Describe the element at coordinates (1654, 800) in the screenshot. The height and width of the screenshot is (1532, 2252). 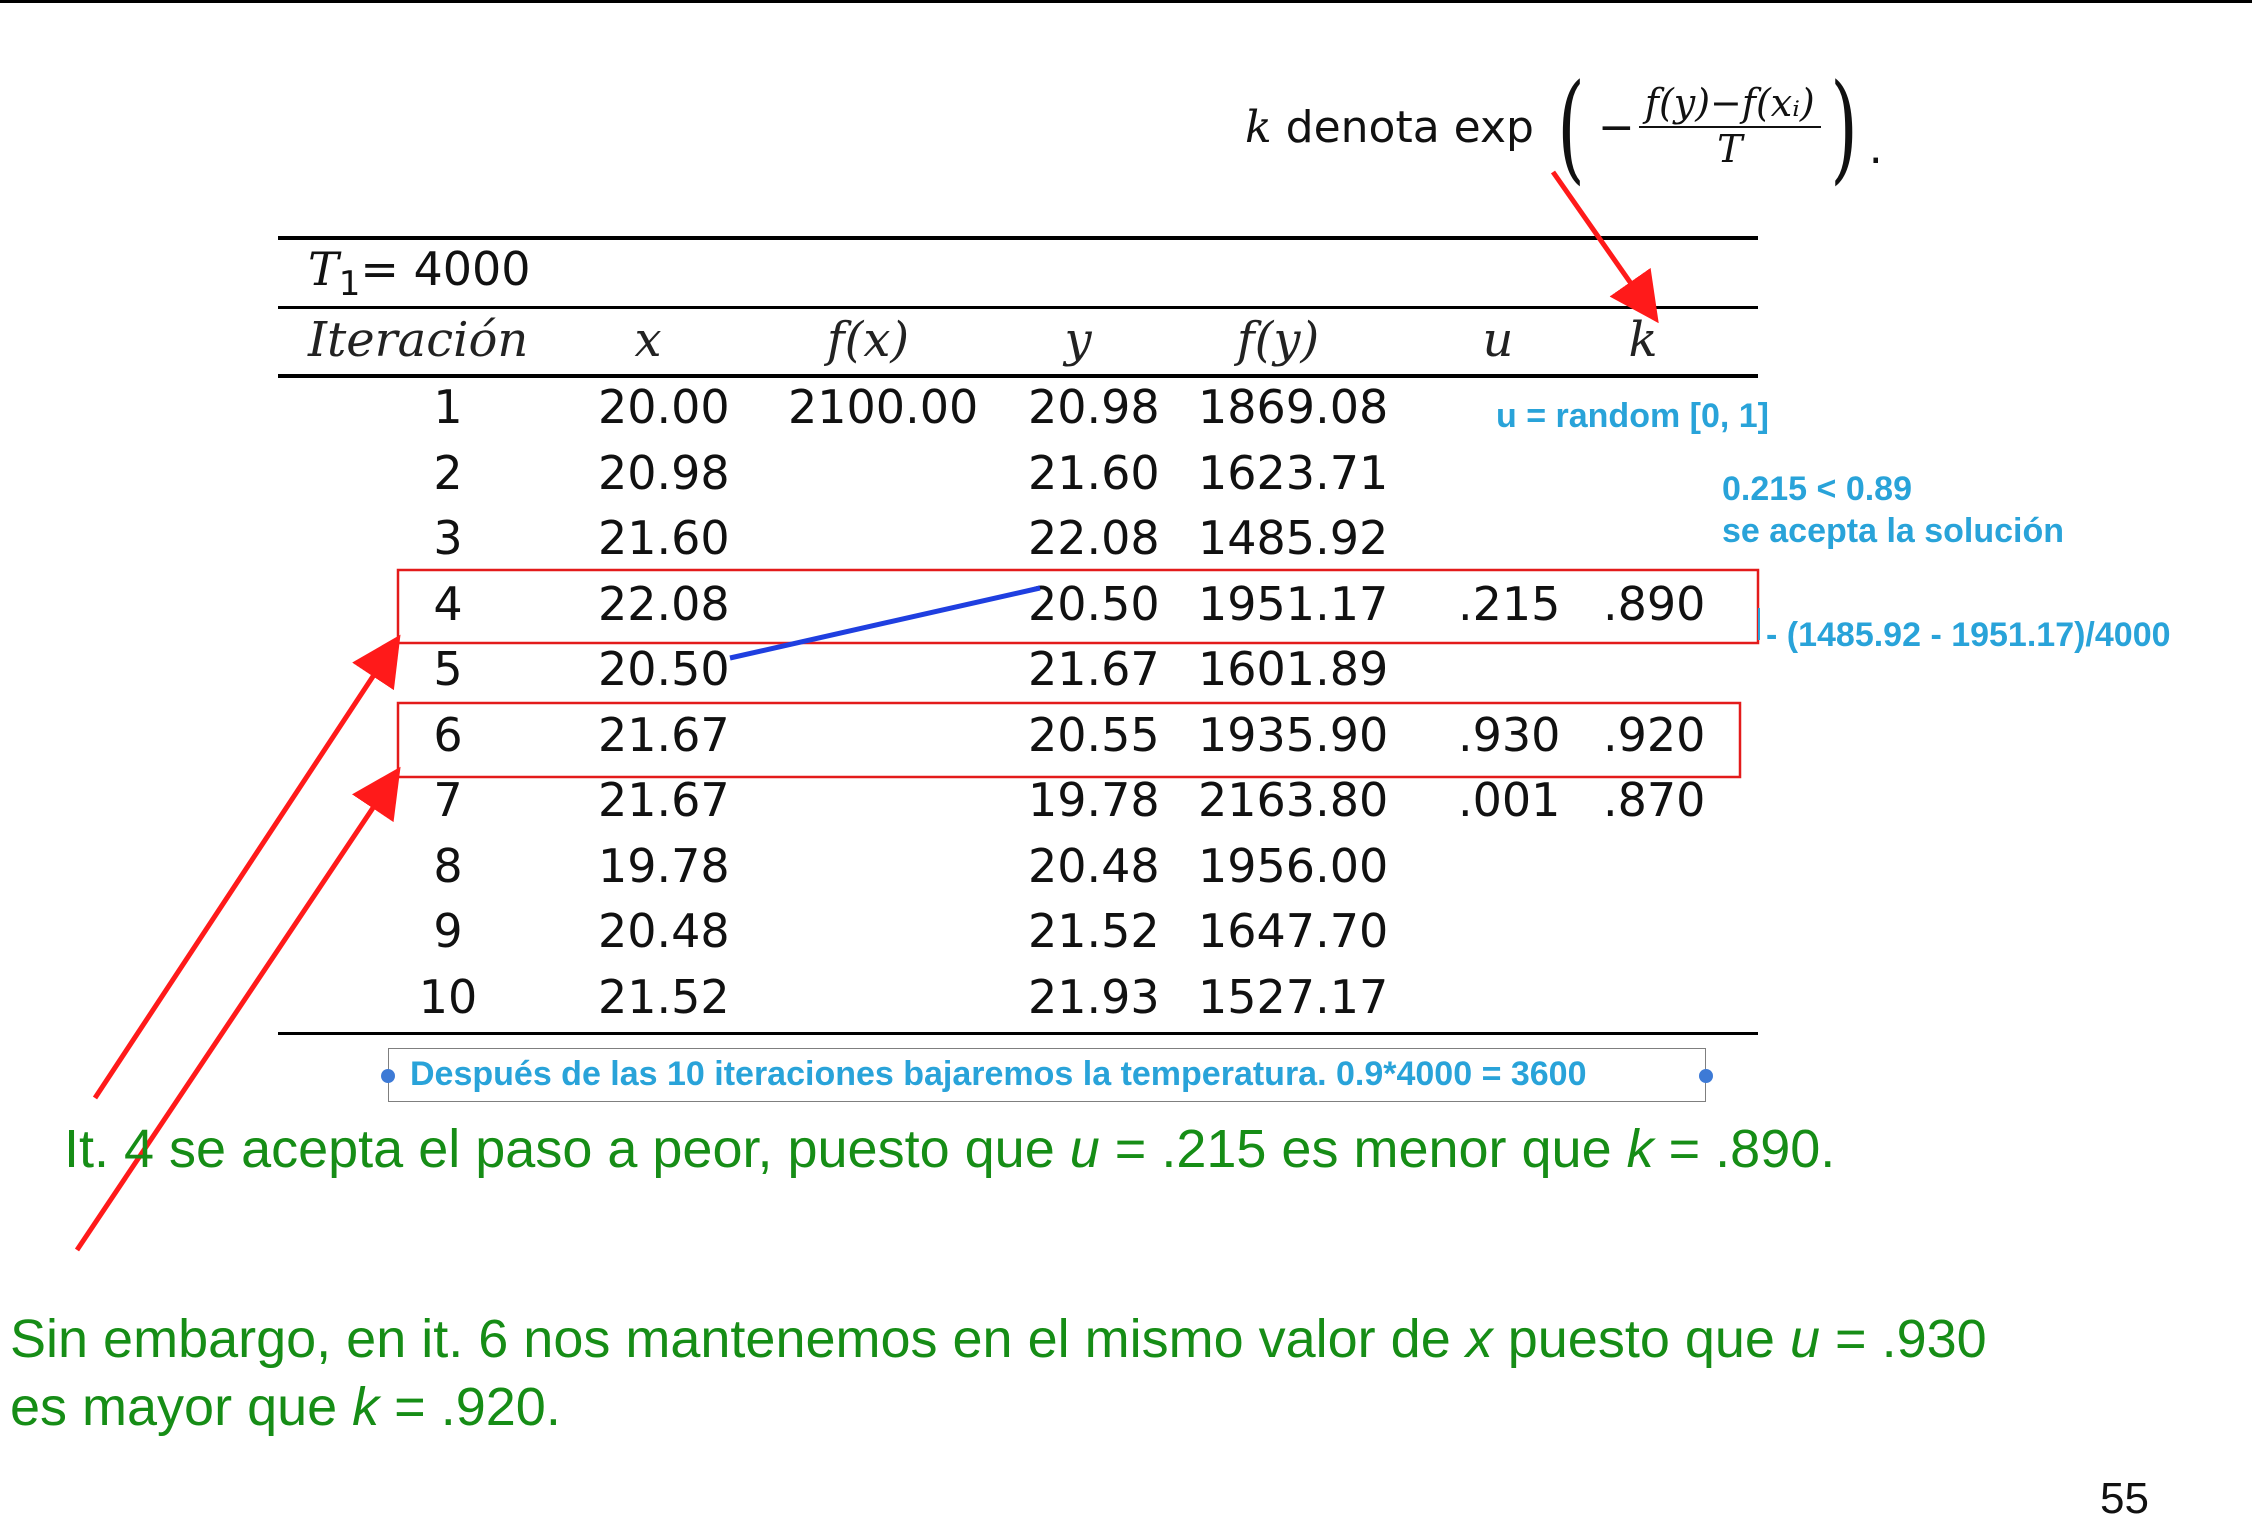
I see `cell-k-row-7: .870` at that location.